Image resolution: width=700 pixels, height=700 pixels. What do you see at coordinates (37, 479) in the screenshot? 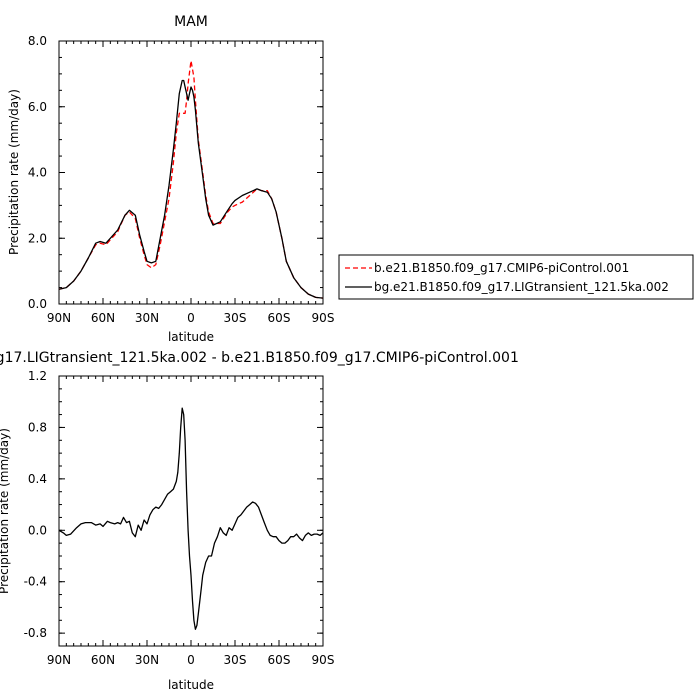
I see `y-tick-label: 0.4` at bounding box center [37, 479].